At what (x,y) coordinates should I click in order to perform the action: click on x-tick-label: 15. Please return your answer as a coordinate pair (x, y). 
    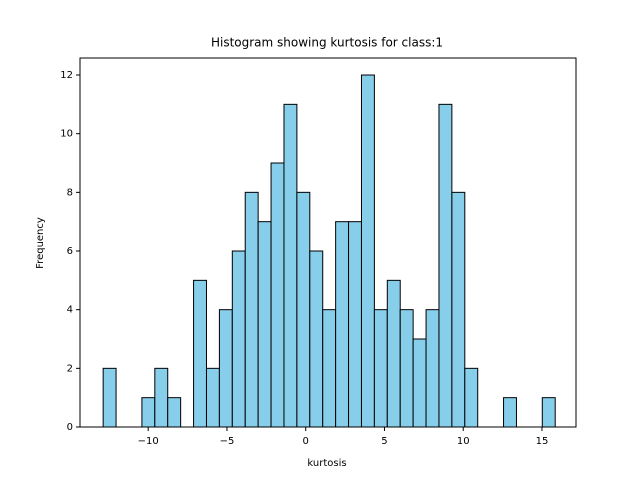
    Looking at the image, I should click on (542, 441).